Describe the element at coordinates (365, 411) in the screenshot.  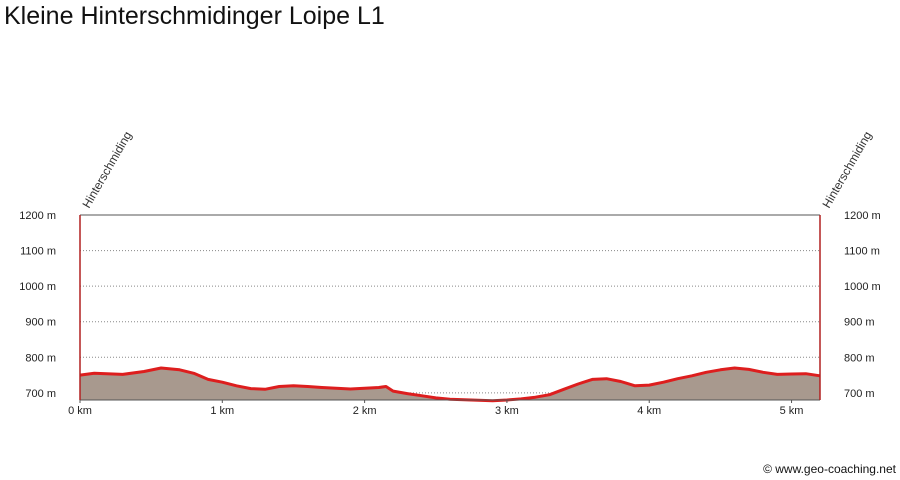
I see `x-tick-label: 2 km` at that location.